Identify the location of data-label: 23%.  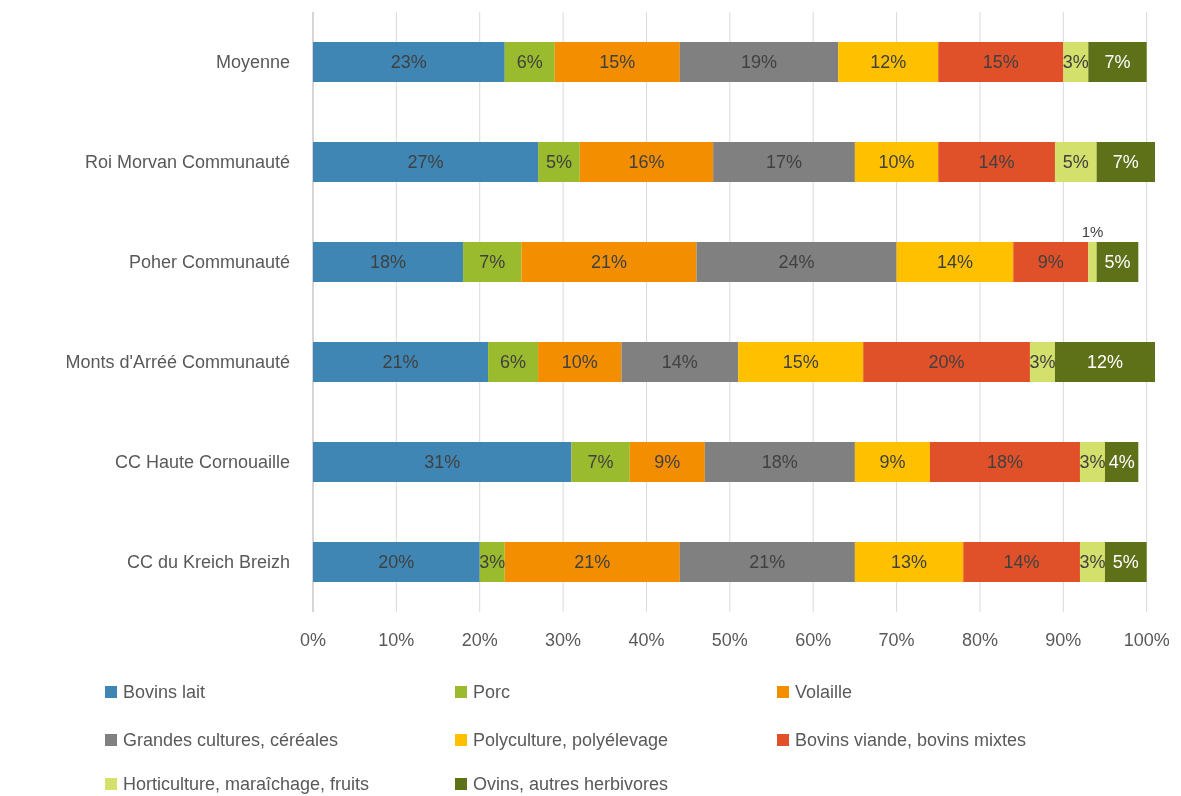
(408, 62).